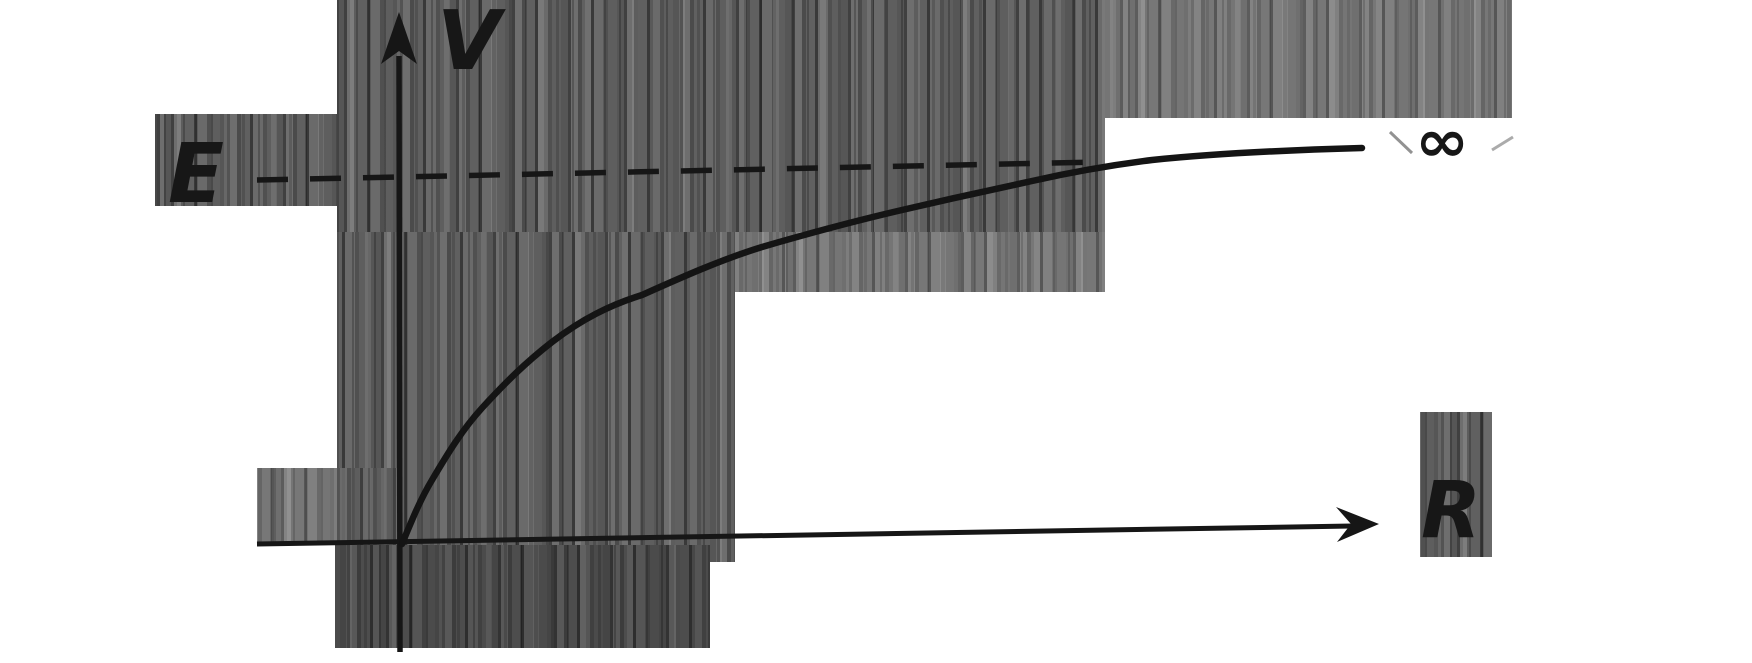 The image size is (1752, 663). Describe the element at coordinates (920, 262) in the screenshot. I see `background-artifact-mid-strip` at that location.